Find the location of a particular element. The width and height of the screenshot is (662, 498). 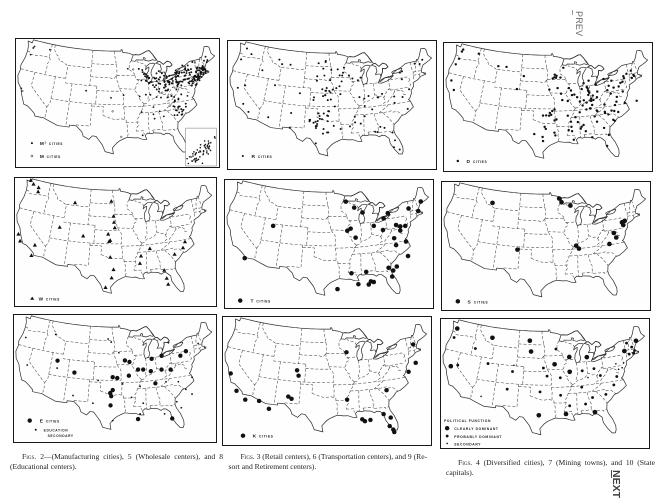

svg-text: CLEARLY DOMINANT is located at coordinates (476, 429).